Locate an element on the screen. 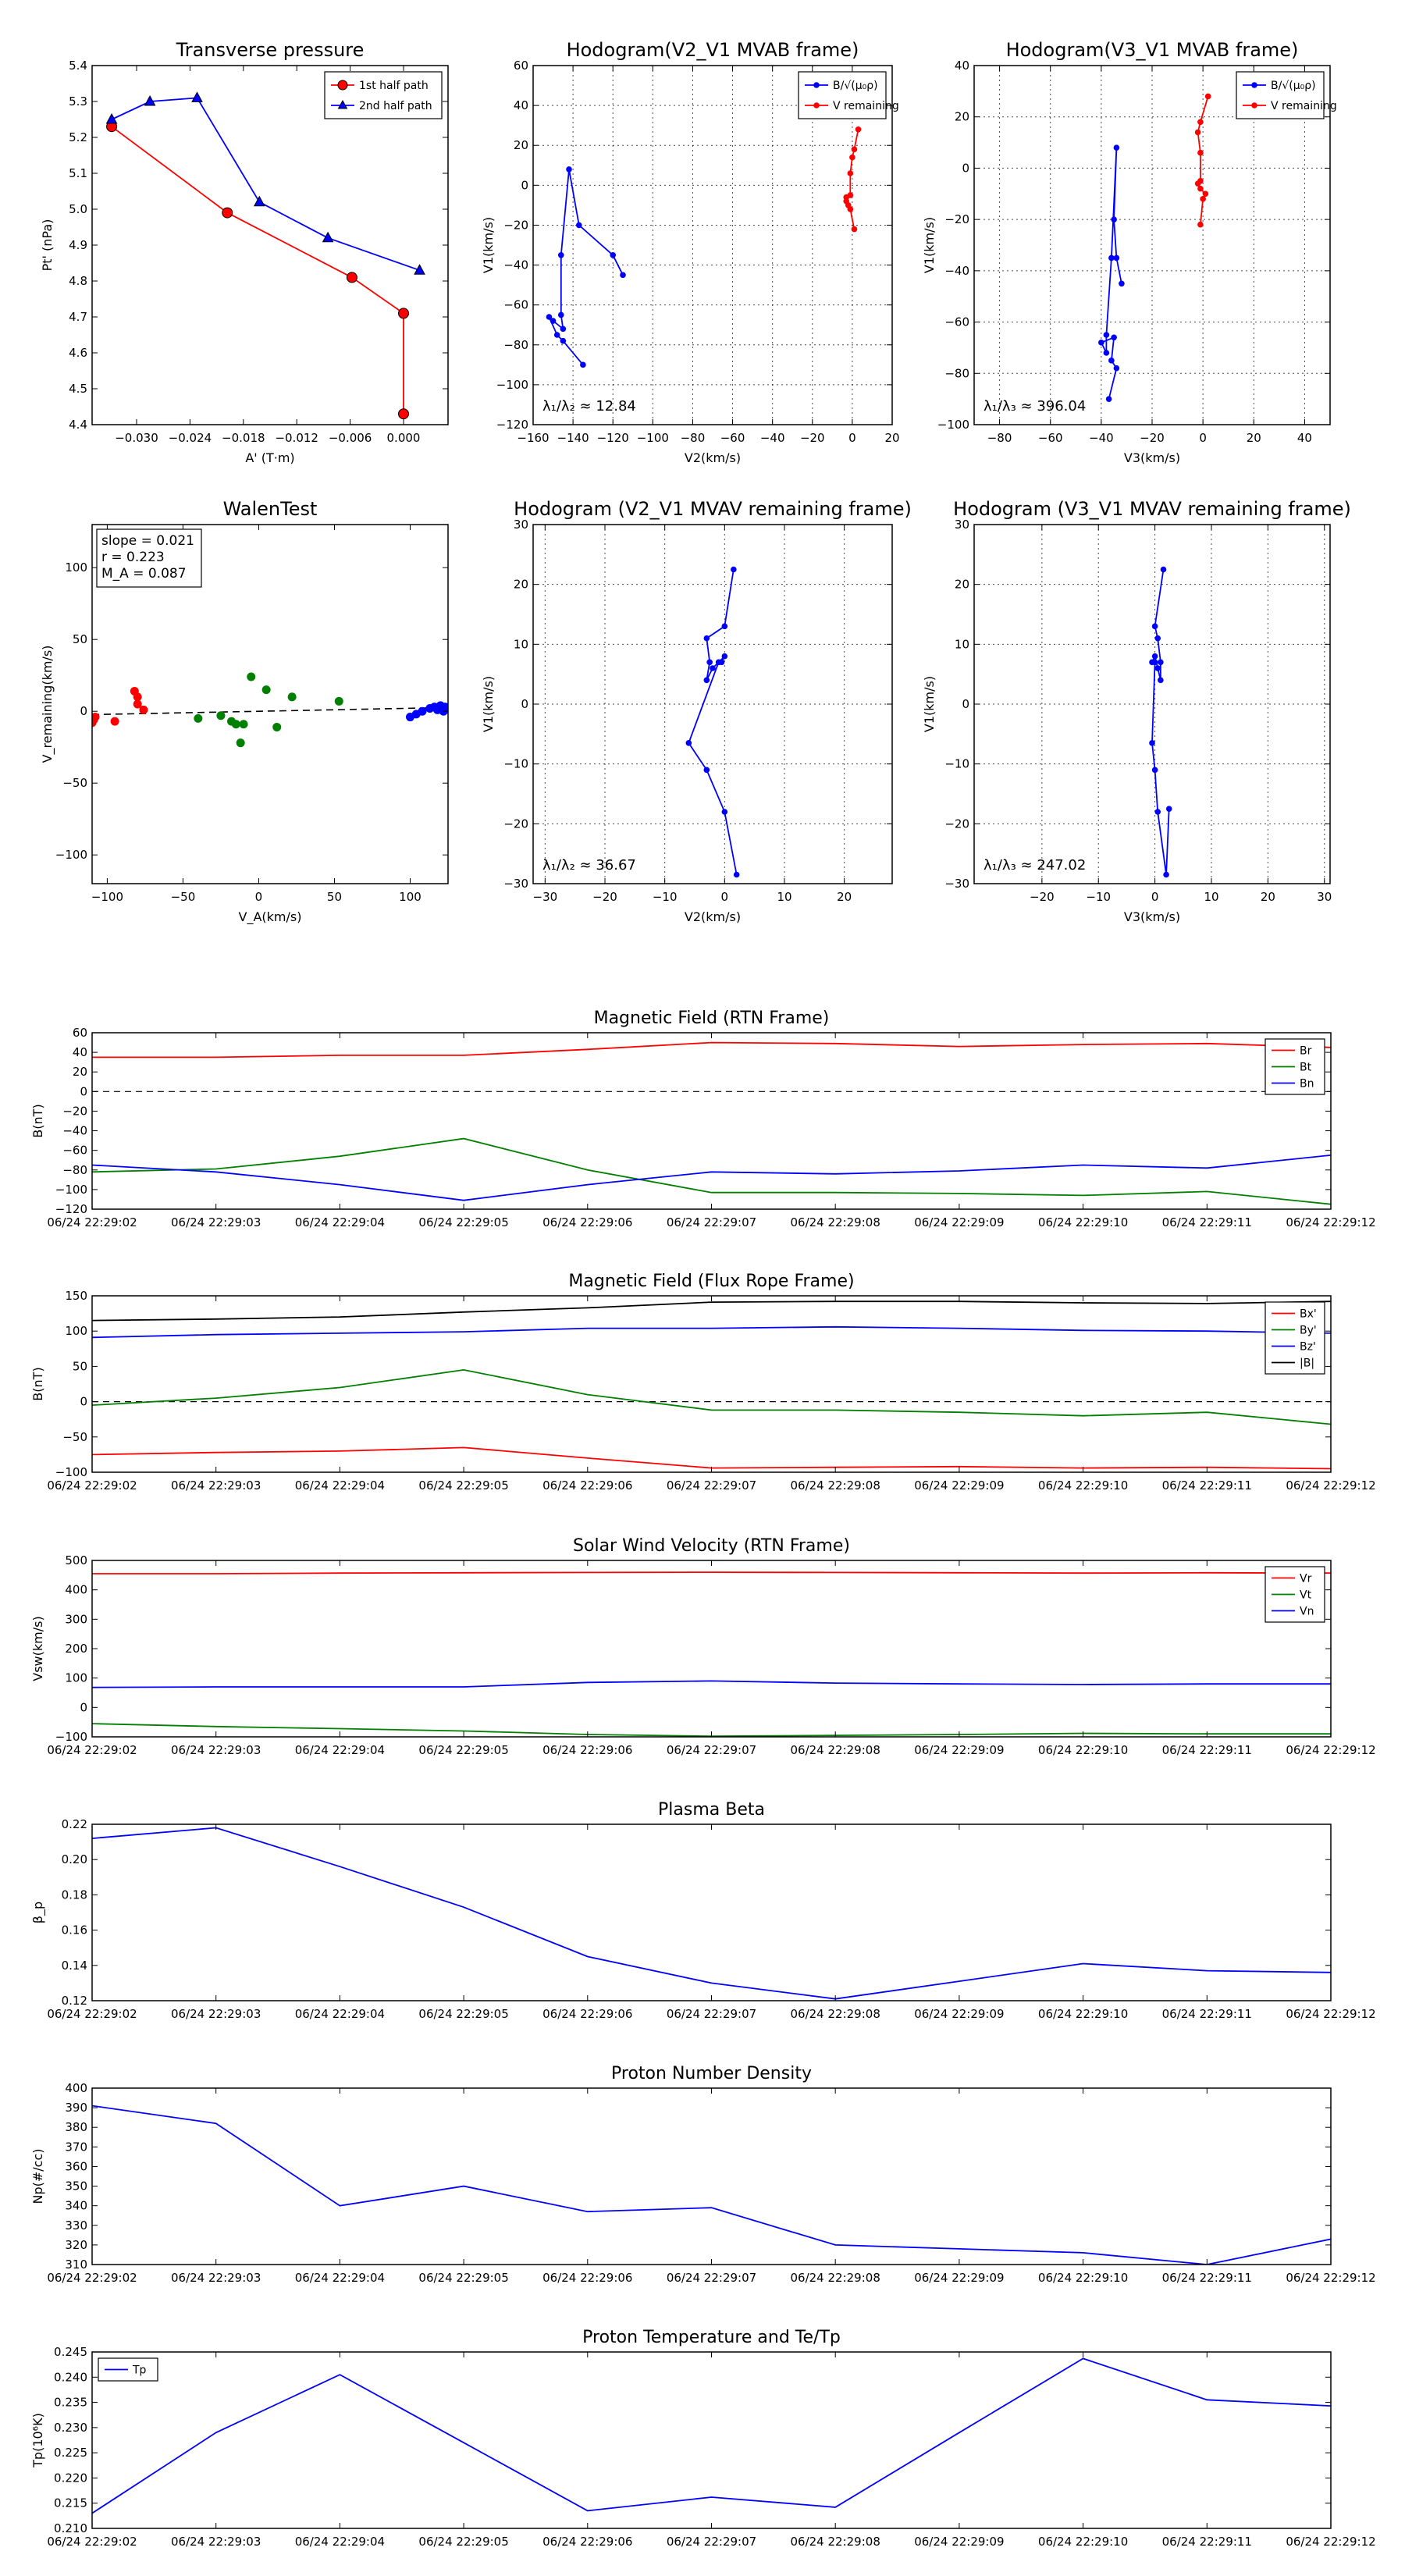 Image resolution: width=1405 pixels, height=2576 pixels. legend-label: B/√(μ₀ρ) is located at coordinates (856, 86).